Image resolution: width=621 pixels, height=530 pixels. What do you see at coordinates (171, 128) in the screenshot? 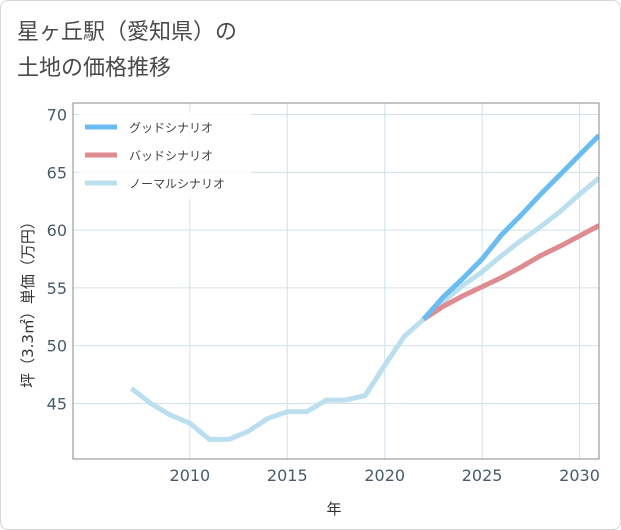
I see `legend-label-good: グッドシナリオ` at bounding box center [171, 128].